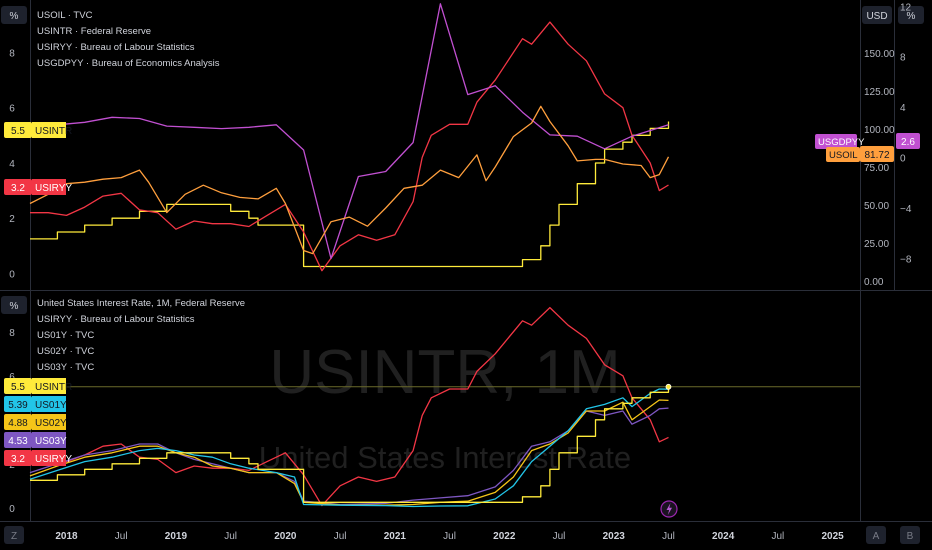  What do you see at coordinates (65, 351) in the screenshot?
I see `legend-entry: US02Y · TVC` at bounding box center [65, 351].